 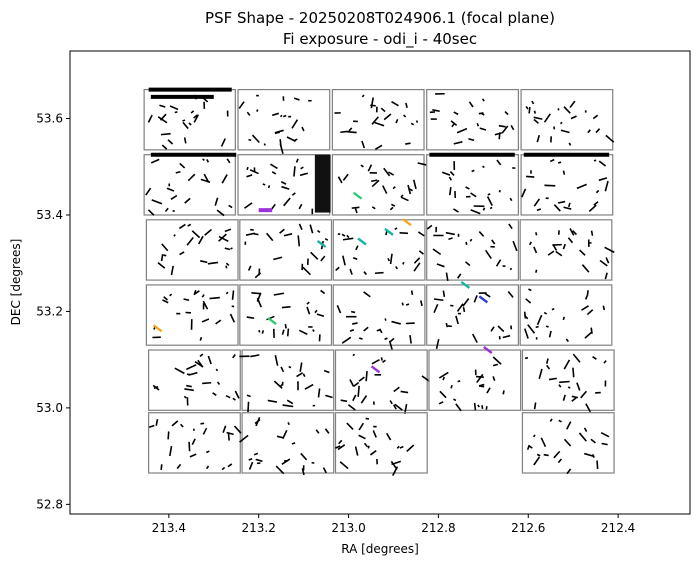 I want to click on y-axis-label: DEC [degrees], so click(x=16, y=282).